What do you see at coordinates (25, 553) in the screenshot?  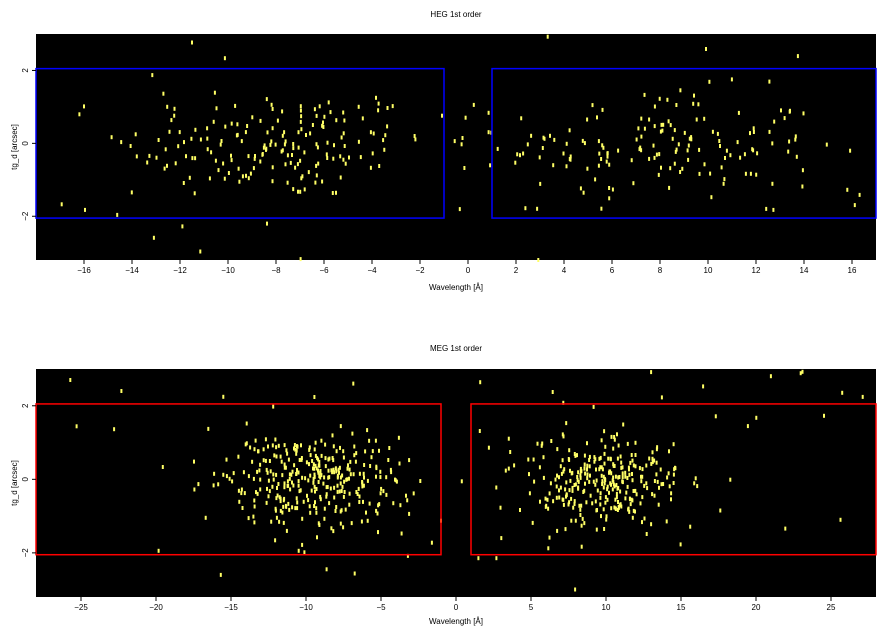 I see `y-tick-label: −2` at bounding box center [25, 553].